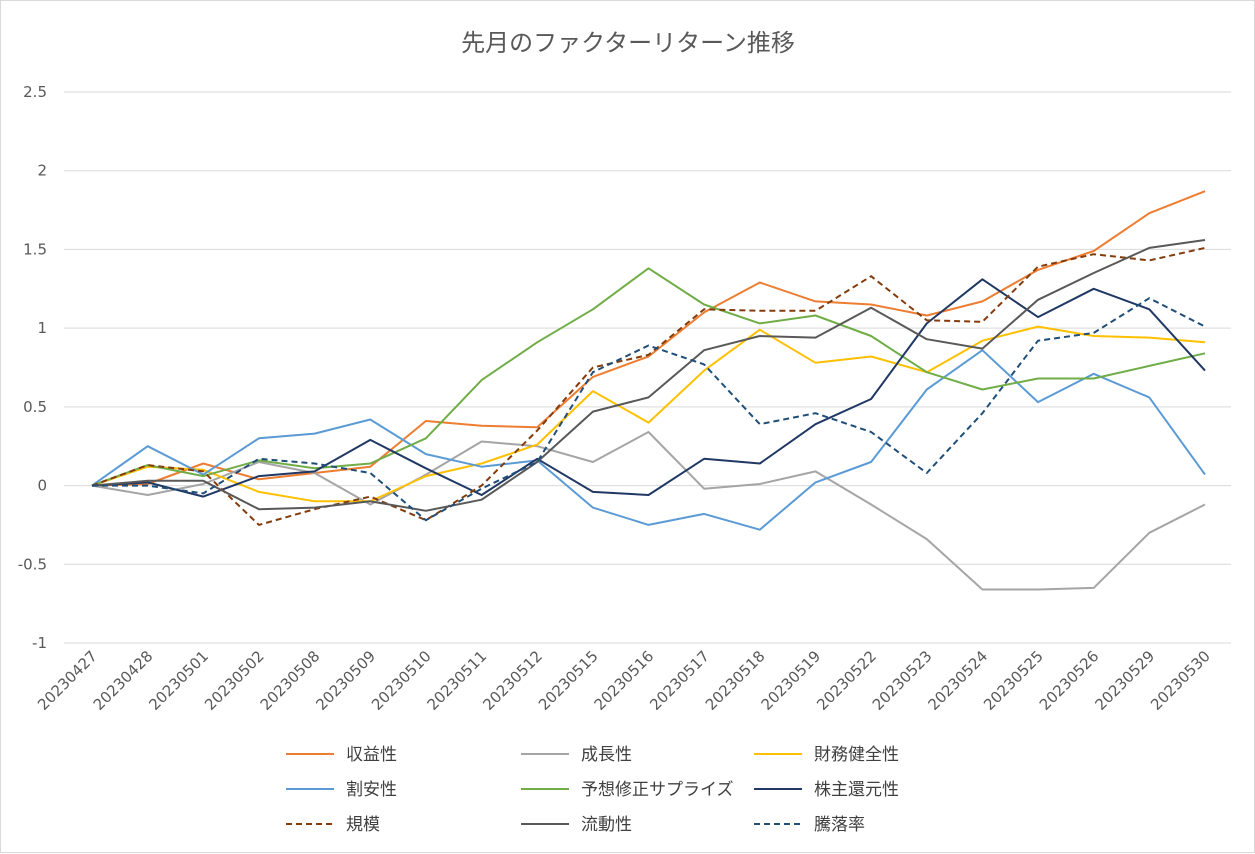  Describe the element at coordinates (1180, 680) in the screenshot. I see `x-tick-label: 20230530` at that location.